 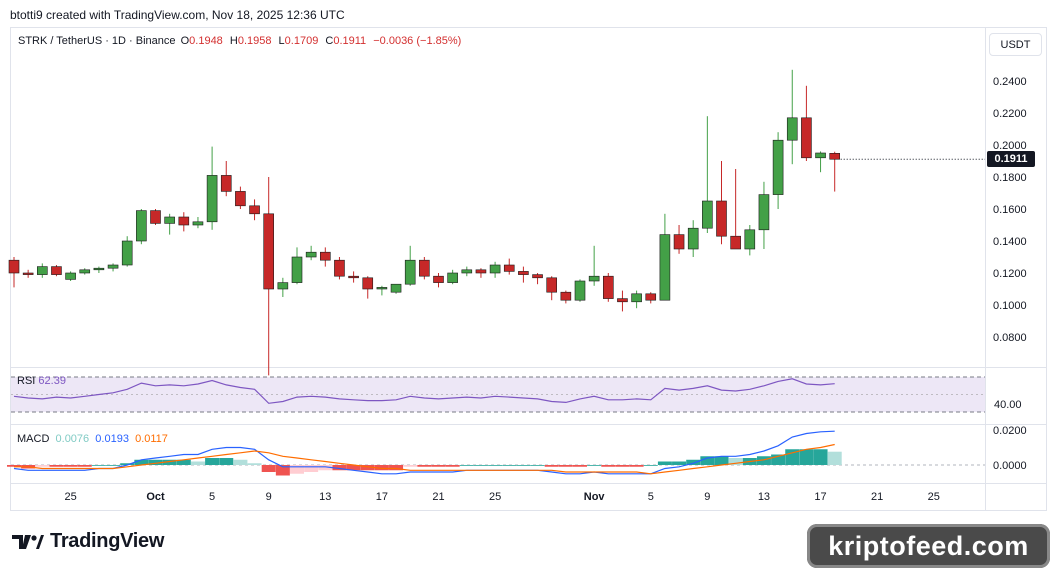 What do you see at coordinates (269, 497) in the screenshot?
I see `time-tick-label: 9` at bounding box center [269, 497].